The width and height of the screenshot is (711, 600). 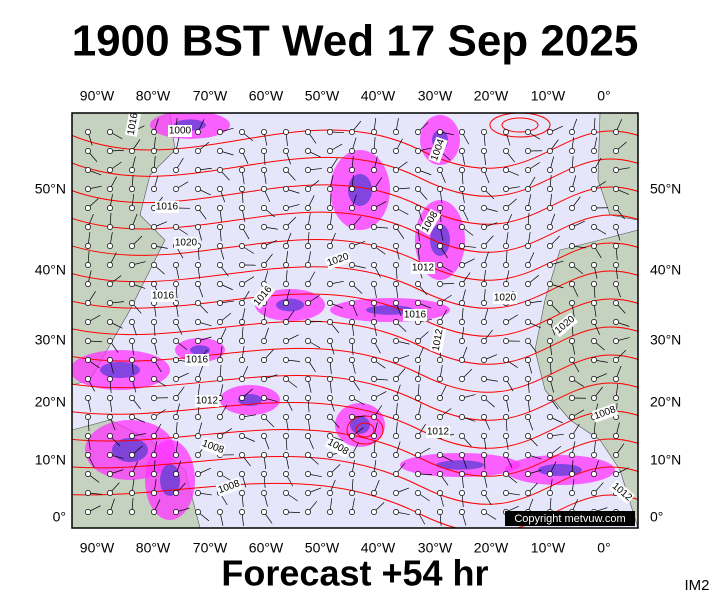 What do you see at coordinates (505, 298) in the screenshot?
I see `isobar-label: 1020` at bounding box center [505, 298].